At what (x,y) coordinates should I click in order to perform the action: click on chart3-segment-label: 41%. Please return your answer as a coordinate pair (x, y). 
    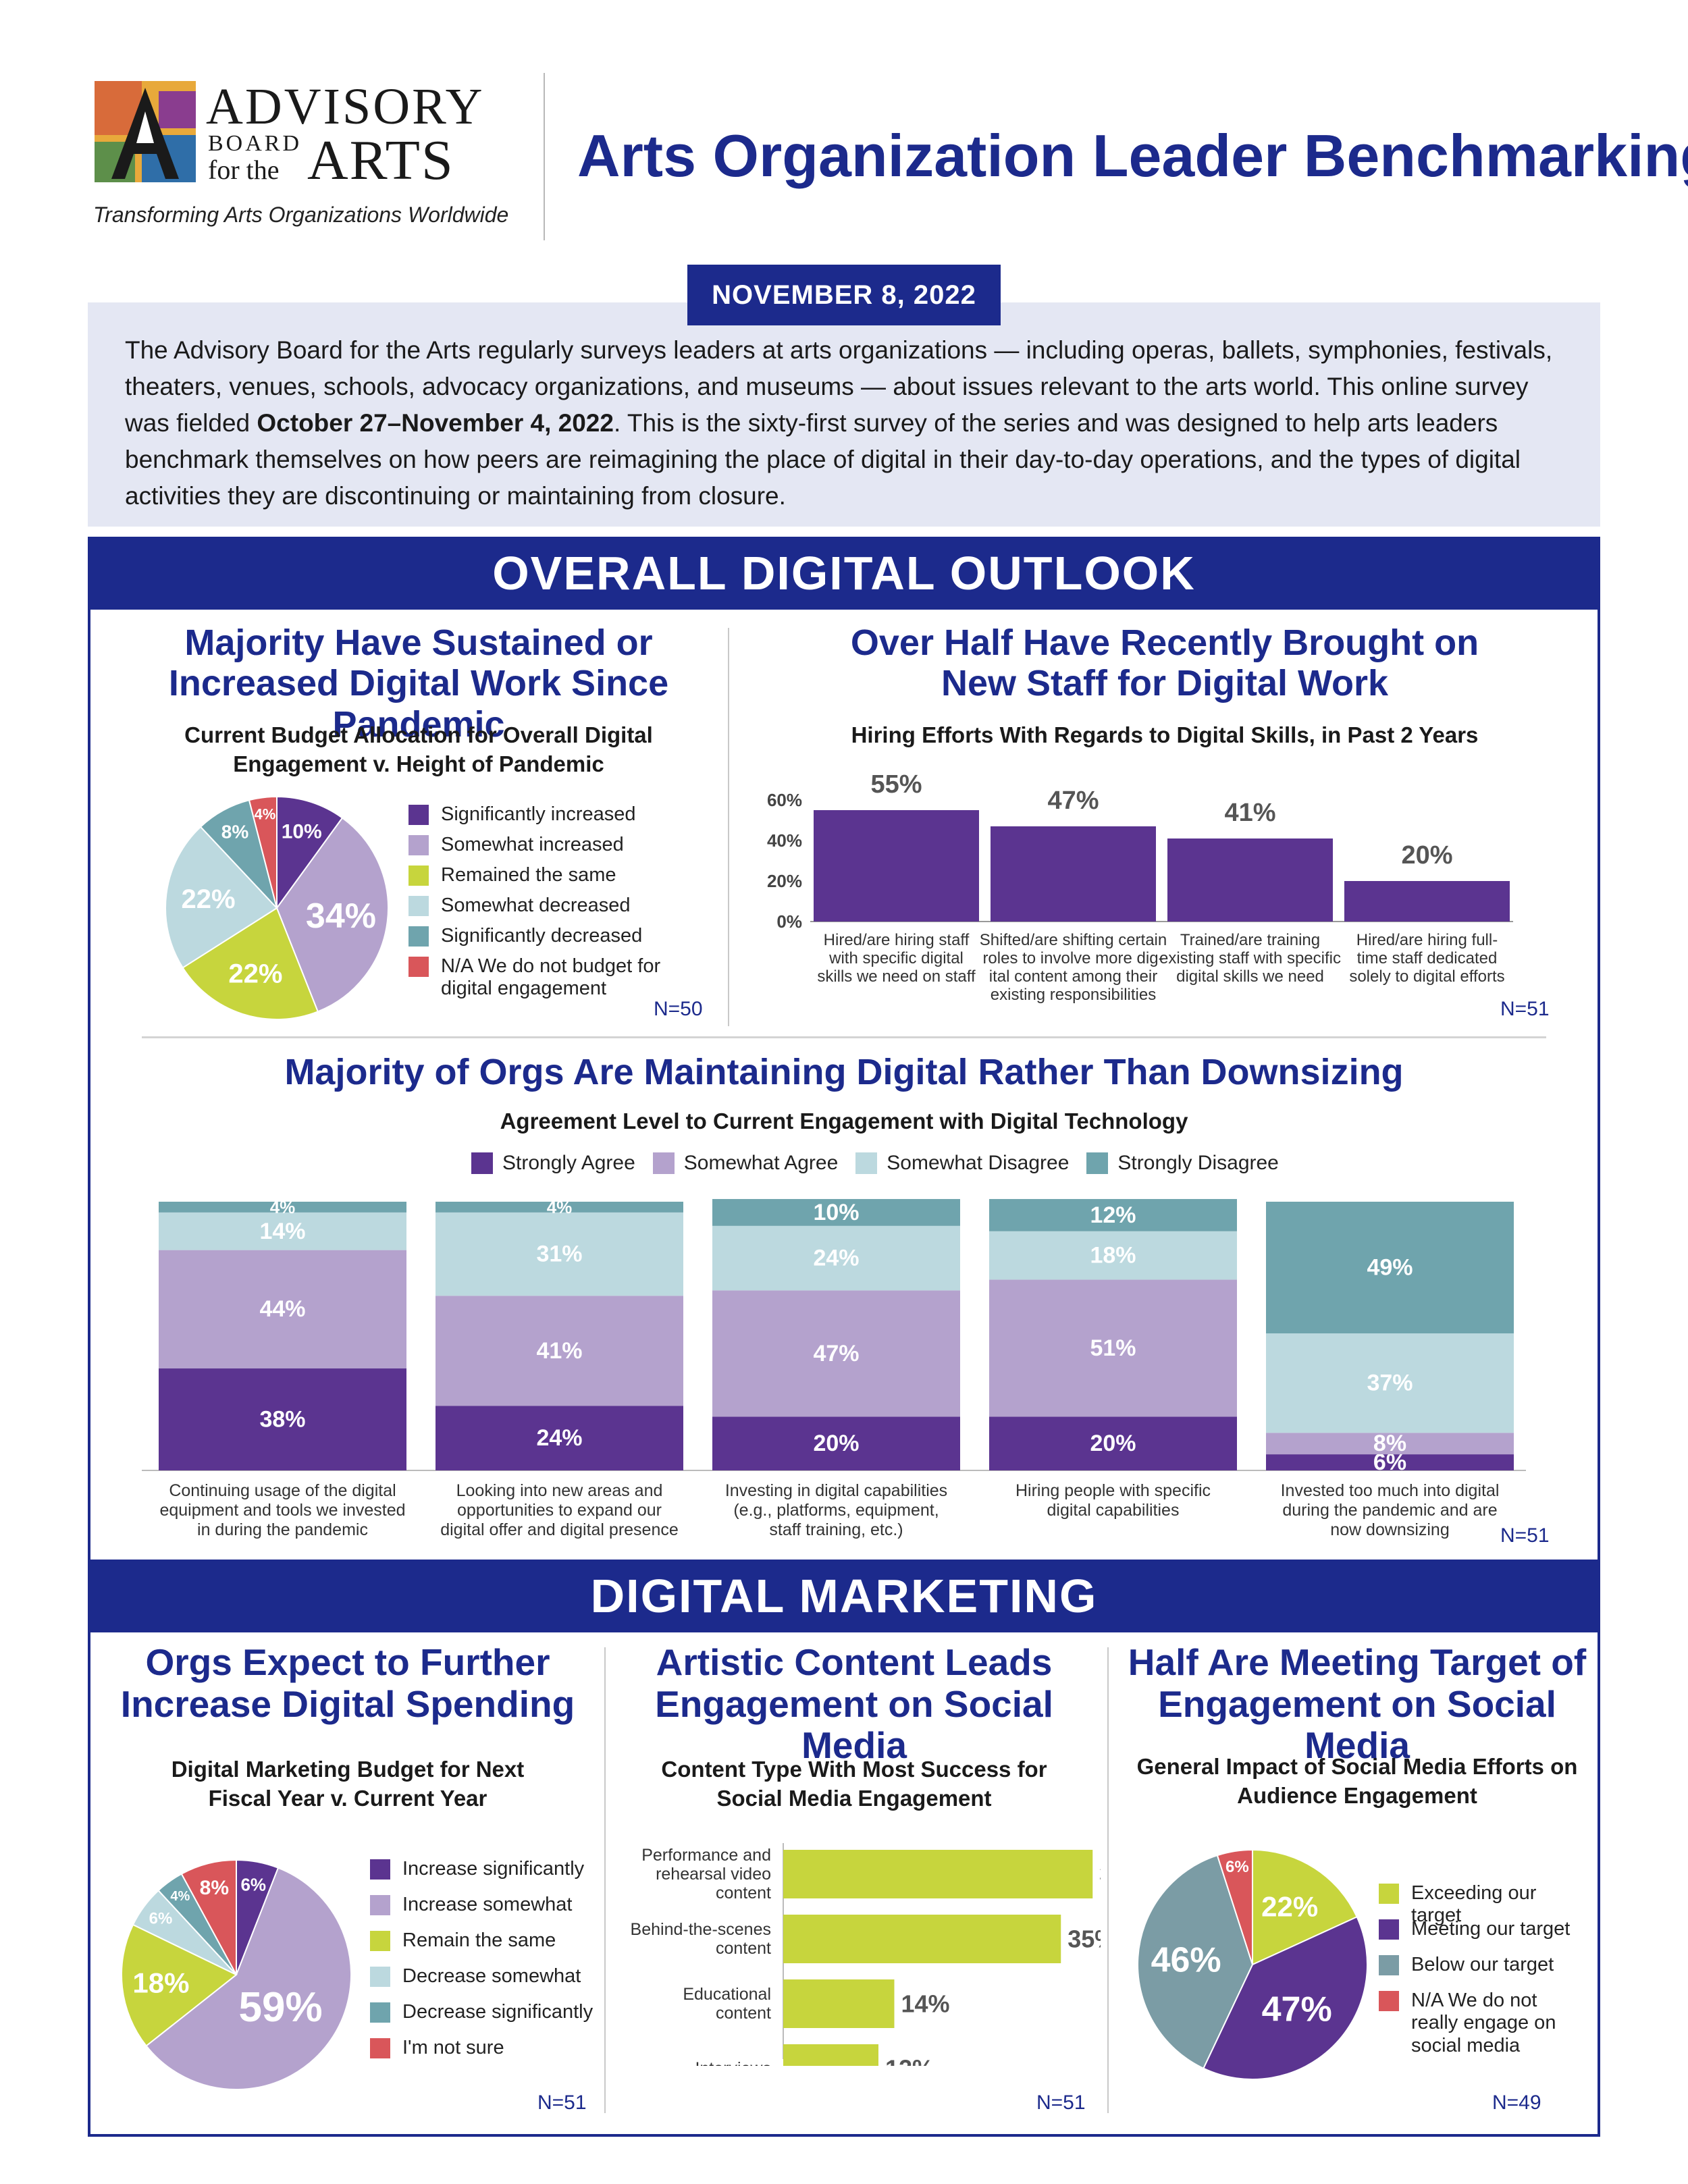
    Looking at the image, I should click on (559, 1351).